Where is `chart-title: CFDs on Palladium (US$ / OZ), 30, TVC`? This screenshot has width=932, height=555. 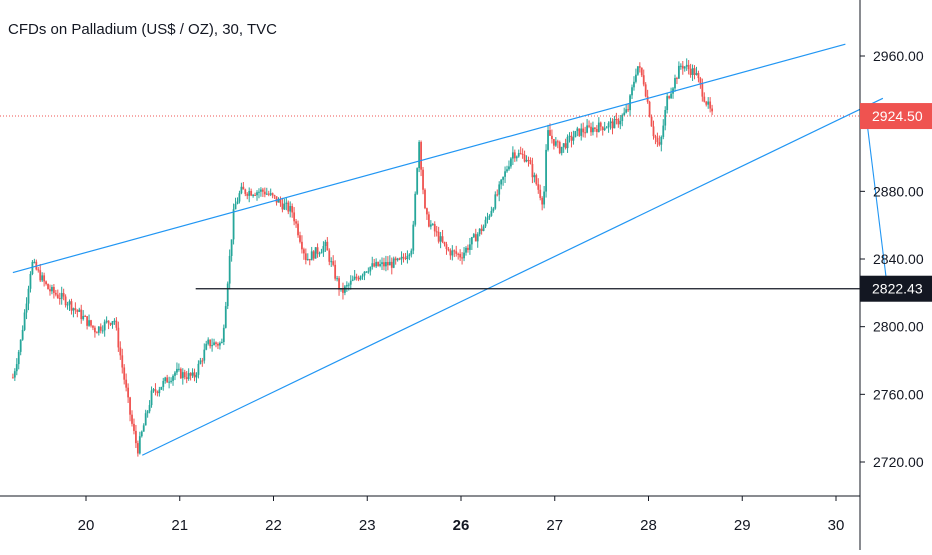 chart-title: CFDs on Palladium (US$ / OZ), 30, TVC is located at coordinates (142, 29).